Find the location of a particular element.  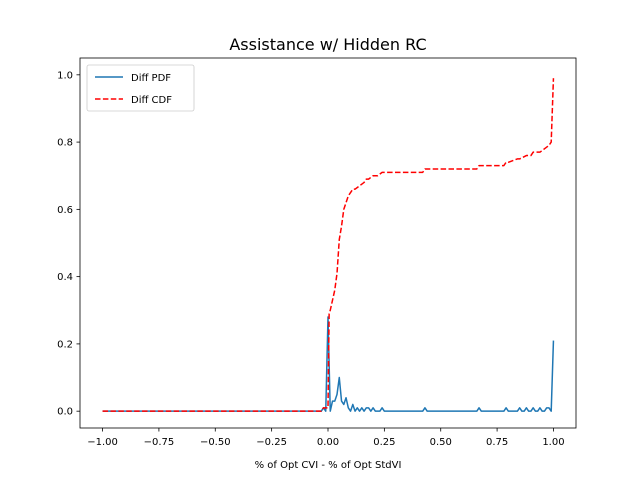

x-axis: −1.00 −0.75 −0.50 −0.25 0.00 0.25 0.50 0.75 1.00 is located at coordinates (326, 438).